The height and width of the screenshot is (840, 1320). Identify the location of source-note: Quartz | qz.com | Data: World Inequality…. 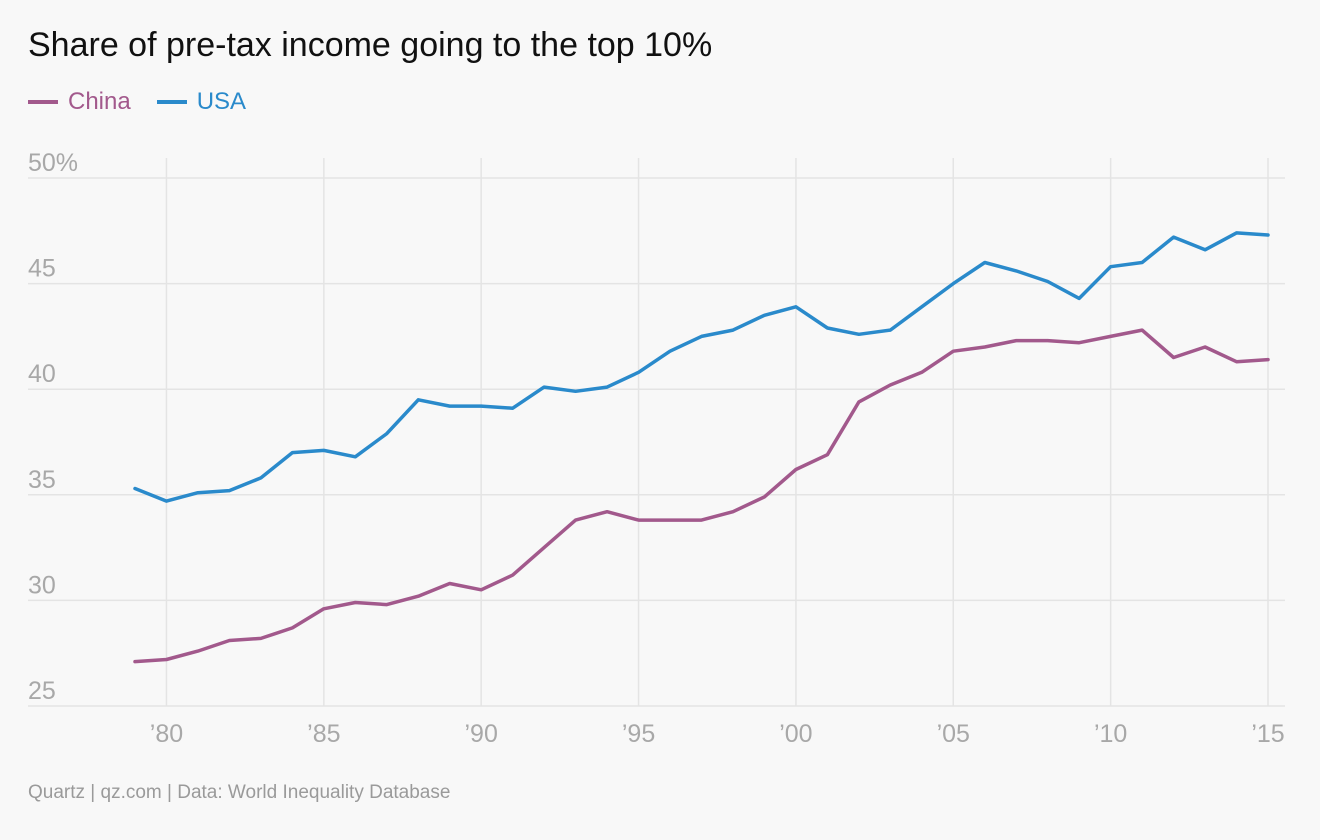
(239, 792).